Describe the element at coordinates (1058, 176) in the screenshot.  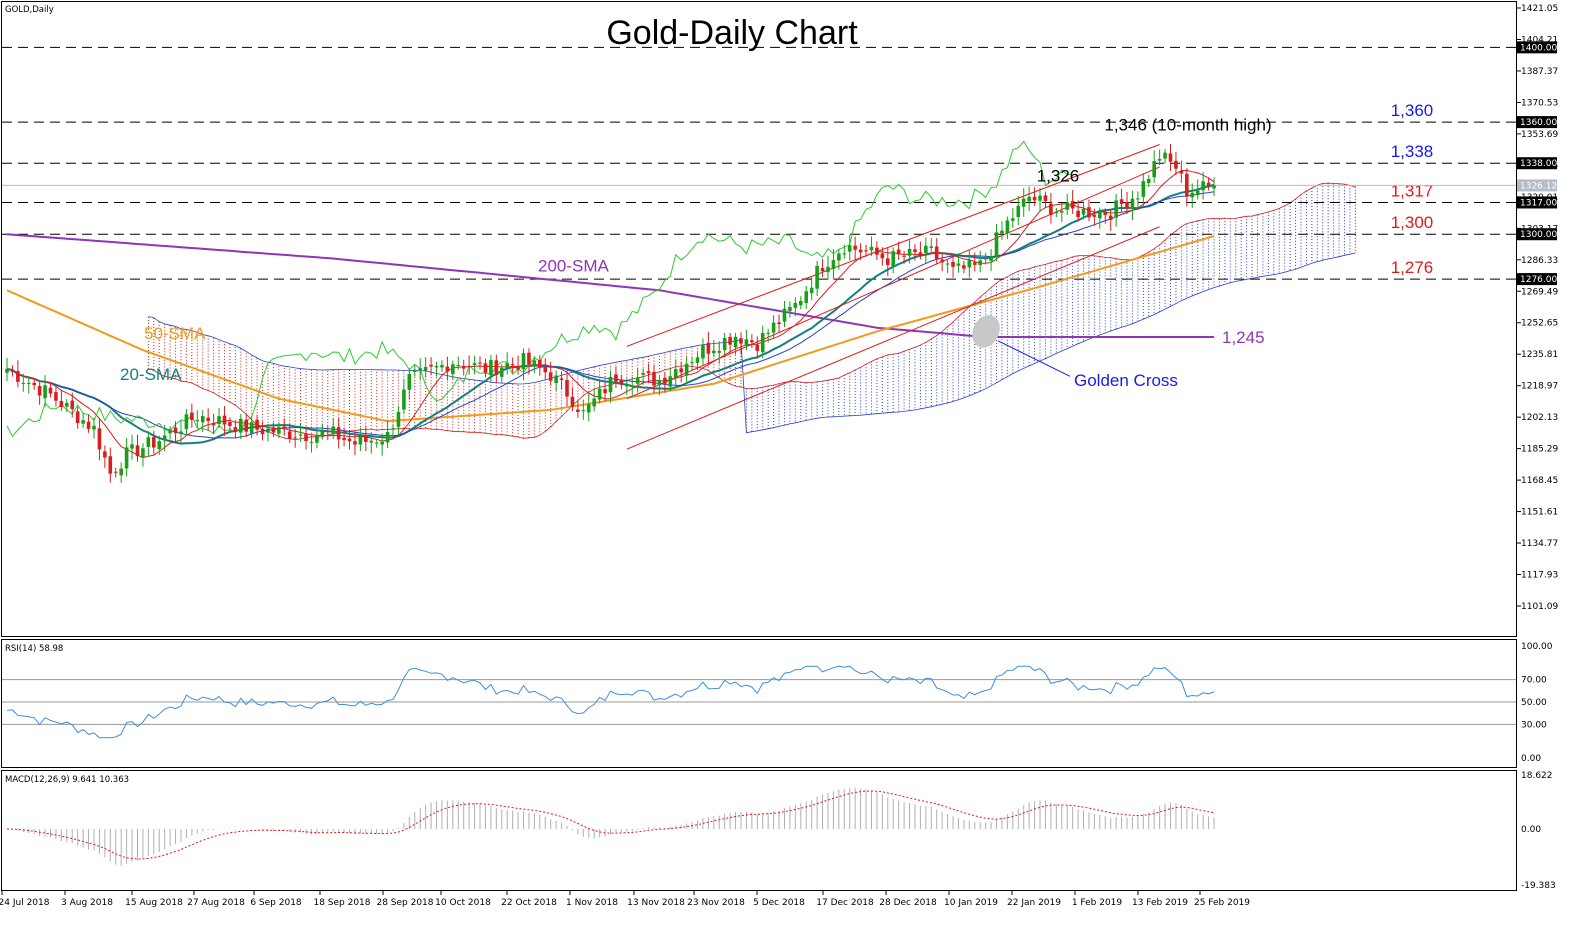
I see `annotation-text: 1,326` at that location.